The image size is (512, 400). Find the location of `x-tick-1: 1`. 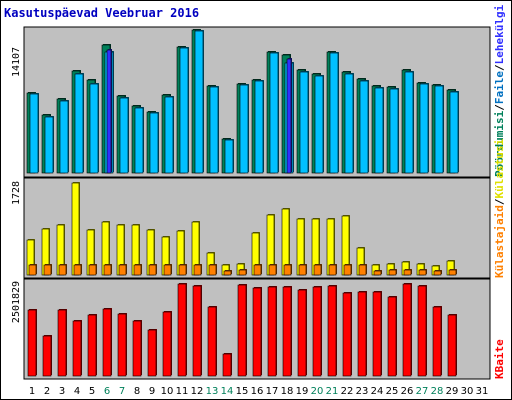

x-tick-1: 1 is located at coordinates (32, 391).